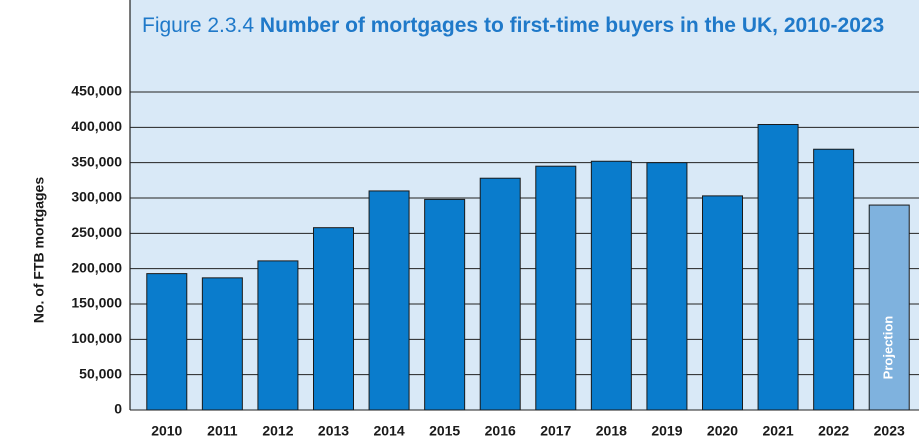 The width and height of the screenshot is (919, 440). What do you see at coordinates (722, 431) in the screenshot?
I see `x-tick-label: 2020` at bounding box center [722, 431].